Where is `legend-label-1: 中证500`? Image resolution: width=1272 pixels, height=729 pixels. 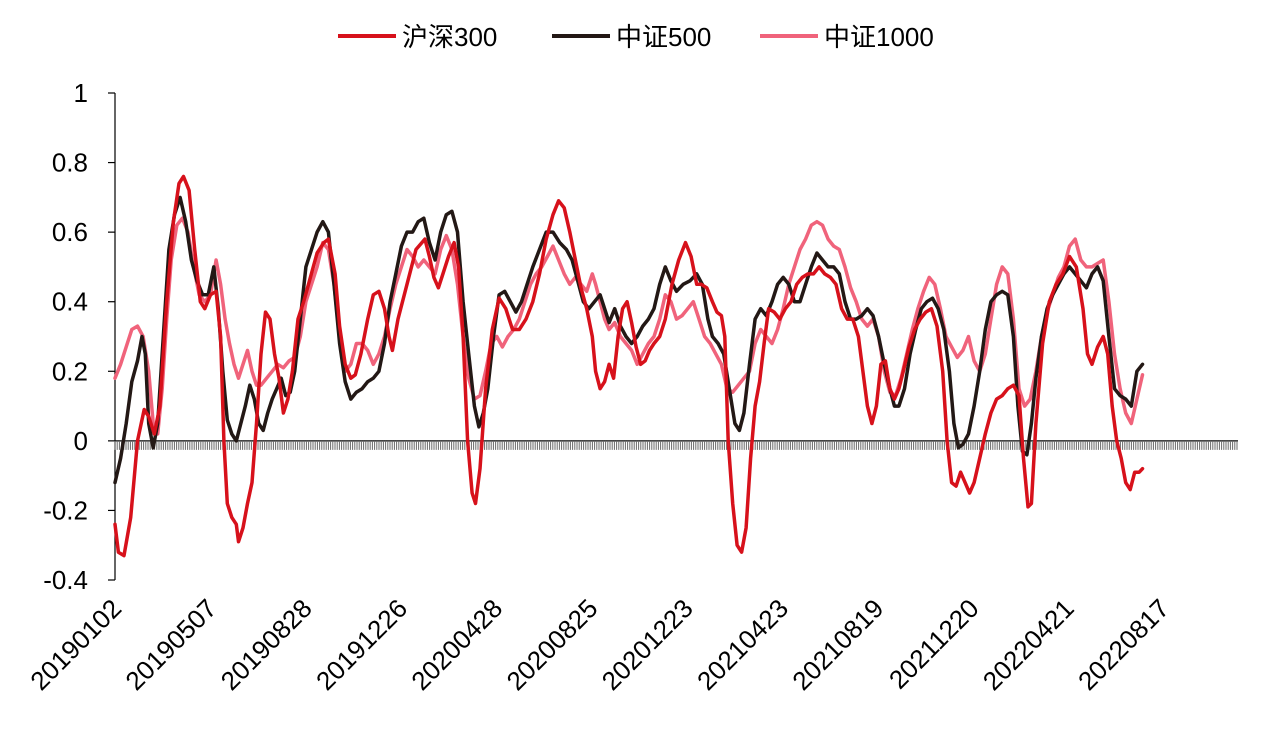
legend-label-1: 中证500 is located at coordinates (663, 37).